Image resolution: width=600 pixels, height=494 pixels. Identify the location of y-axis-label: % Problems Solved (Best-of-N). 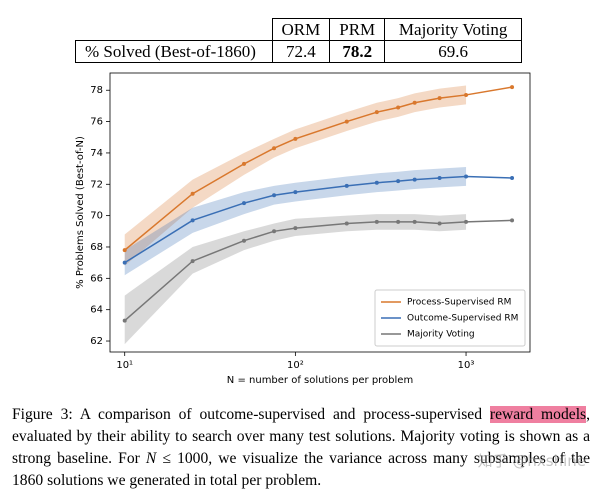
(80, 212).